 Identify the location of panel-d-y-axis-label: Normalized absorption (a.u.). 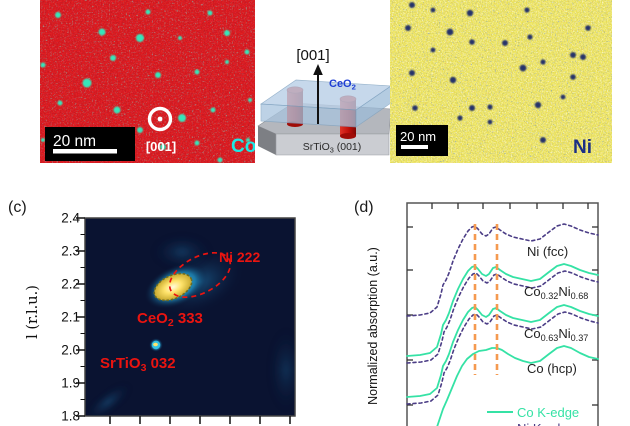
(373, 326).